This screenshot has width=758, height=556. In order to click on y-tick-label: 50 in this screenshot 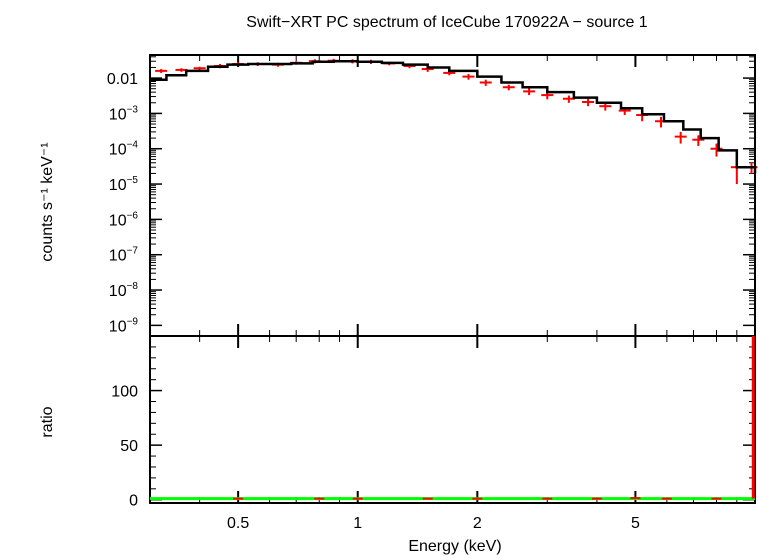, I will do `click(129, 446)`.